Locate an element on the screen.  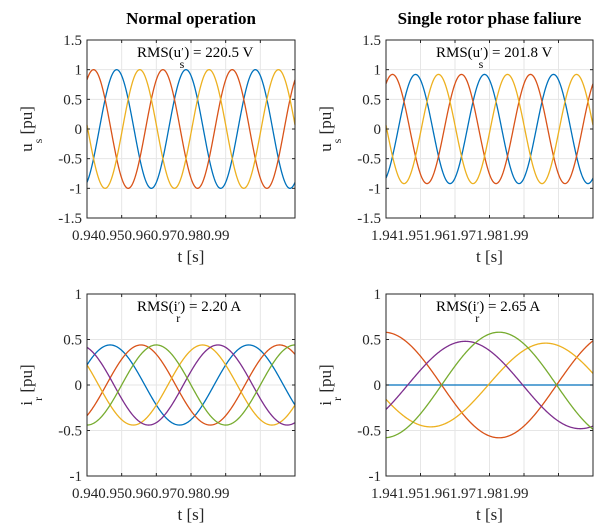
chart-title: Single rotor phase faliure is located at coordinates (490, 18).